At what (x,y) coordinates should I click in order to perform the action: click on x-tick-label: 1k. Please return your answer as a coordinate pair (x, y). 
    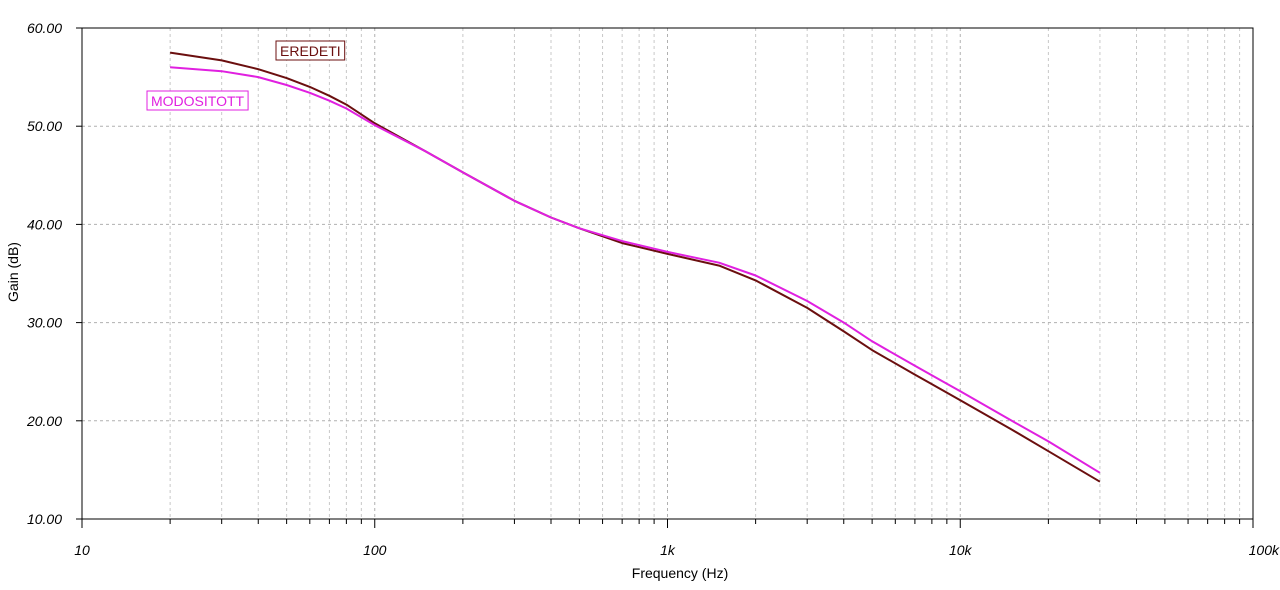
    Looking at the image, I should click on (668, 550).